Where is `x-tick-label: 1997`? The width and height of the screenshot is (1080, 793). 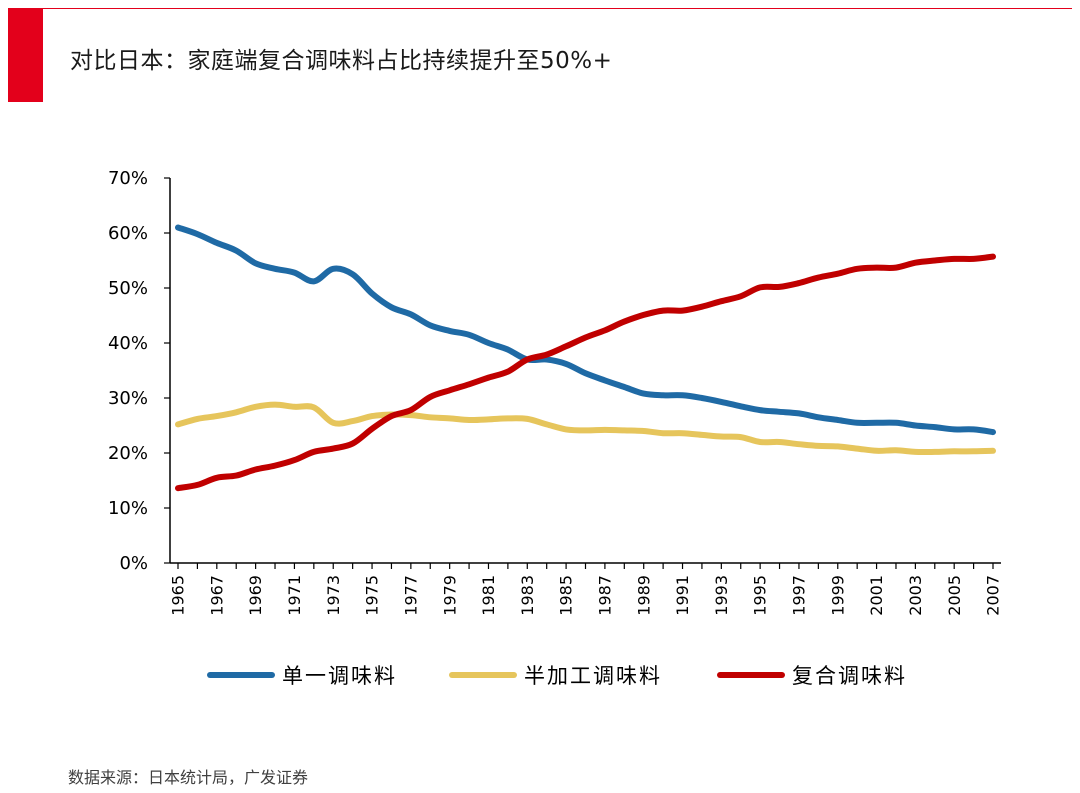 x-tick-label: 1997 is located at coordinates (799, 595).